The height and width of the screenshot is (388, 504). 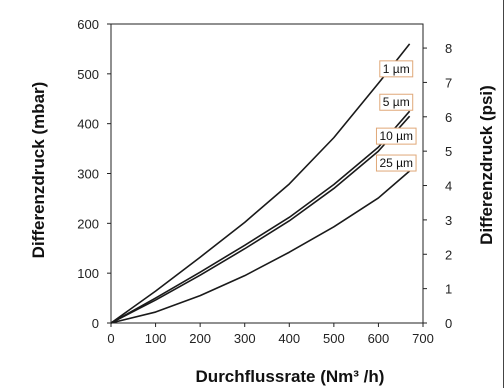 I want to click on y2-tick-label: 6, so click(x=448, y=117).